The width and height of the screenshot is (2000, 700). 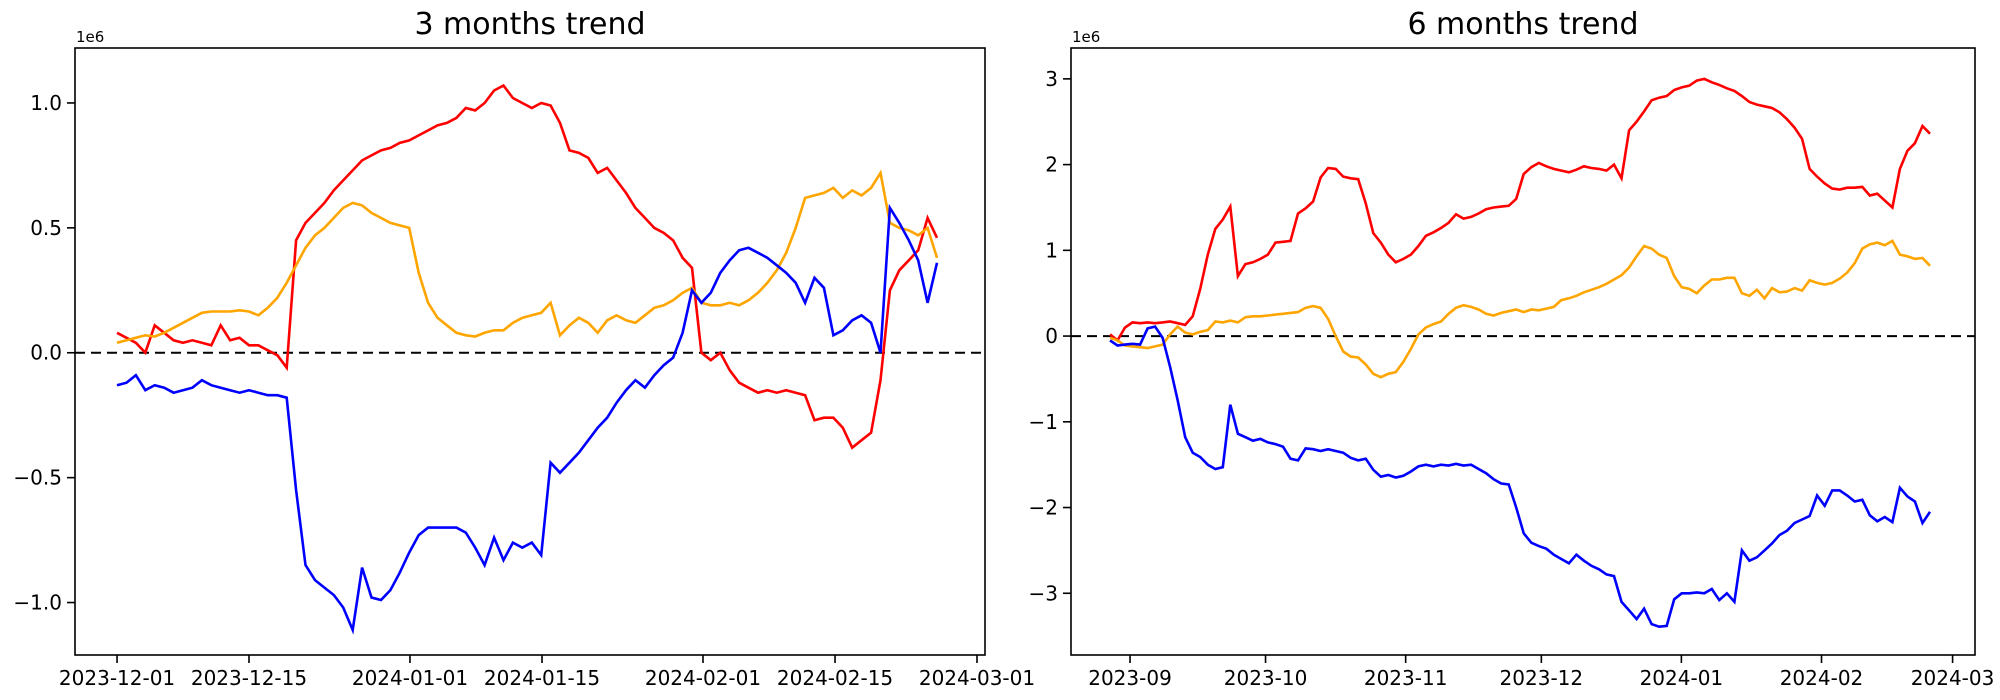 I want to click on y-tick-label: 0, so click(x=1051, y=336).